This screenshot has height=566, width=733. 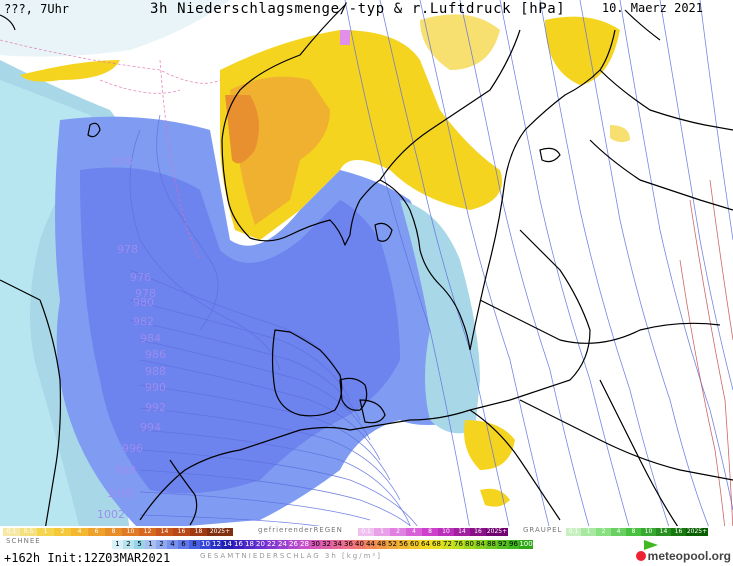 What do you see at coordinates (198, 532) in the screenshot?
I see `snow-scale-item: 18` at bounding box center [198, 532].